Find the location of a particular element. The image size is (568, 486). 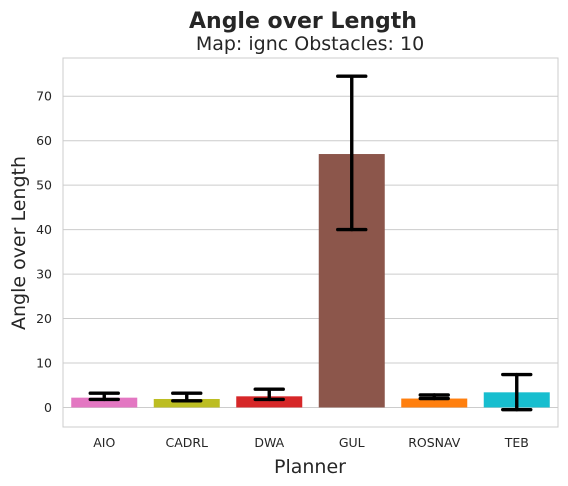

bar-cadrl is located at coordinates (186, 403).